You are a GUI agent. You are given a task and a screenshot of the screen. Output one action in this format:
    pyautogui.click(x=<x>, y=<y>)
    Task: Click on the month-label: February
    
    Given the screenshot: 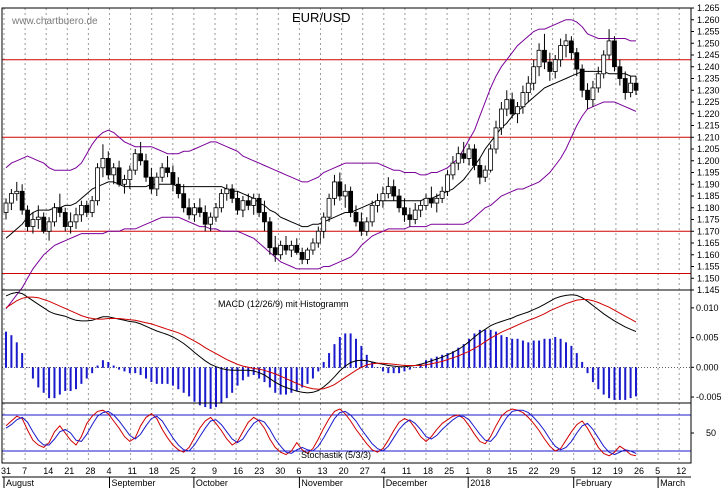 What is the action you would take?
    pyautogui.click(x=594, y=483)
    